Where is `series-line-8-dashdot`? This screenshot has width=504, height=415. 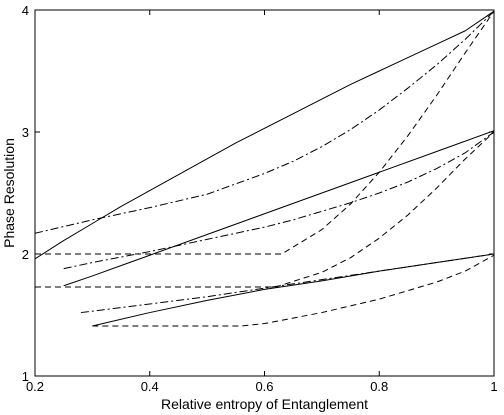
series-line-8-dashdot is located at coordinates (287, 283).